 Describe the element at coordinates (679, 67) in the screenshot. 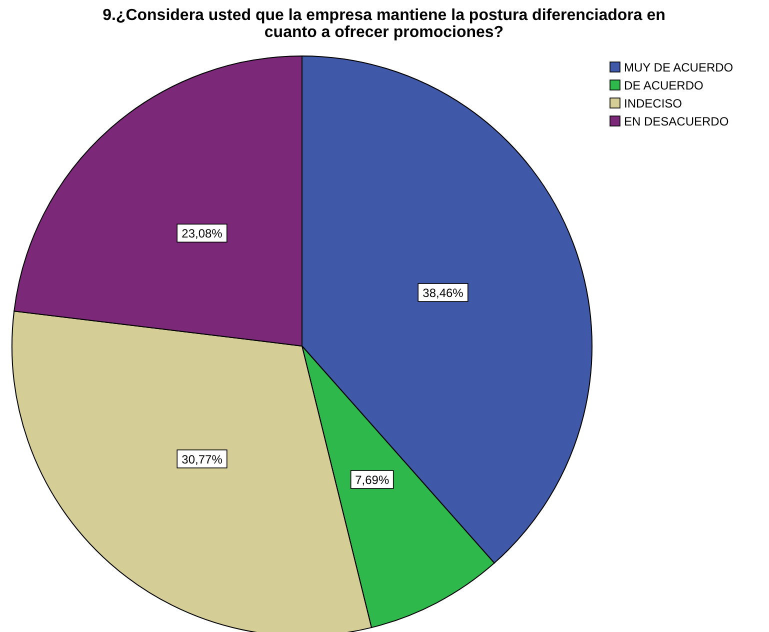

I see `legend-label: MUY DE ACUERDO` at that location.